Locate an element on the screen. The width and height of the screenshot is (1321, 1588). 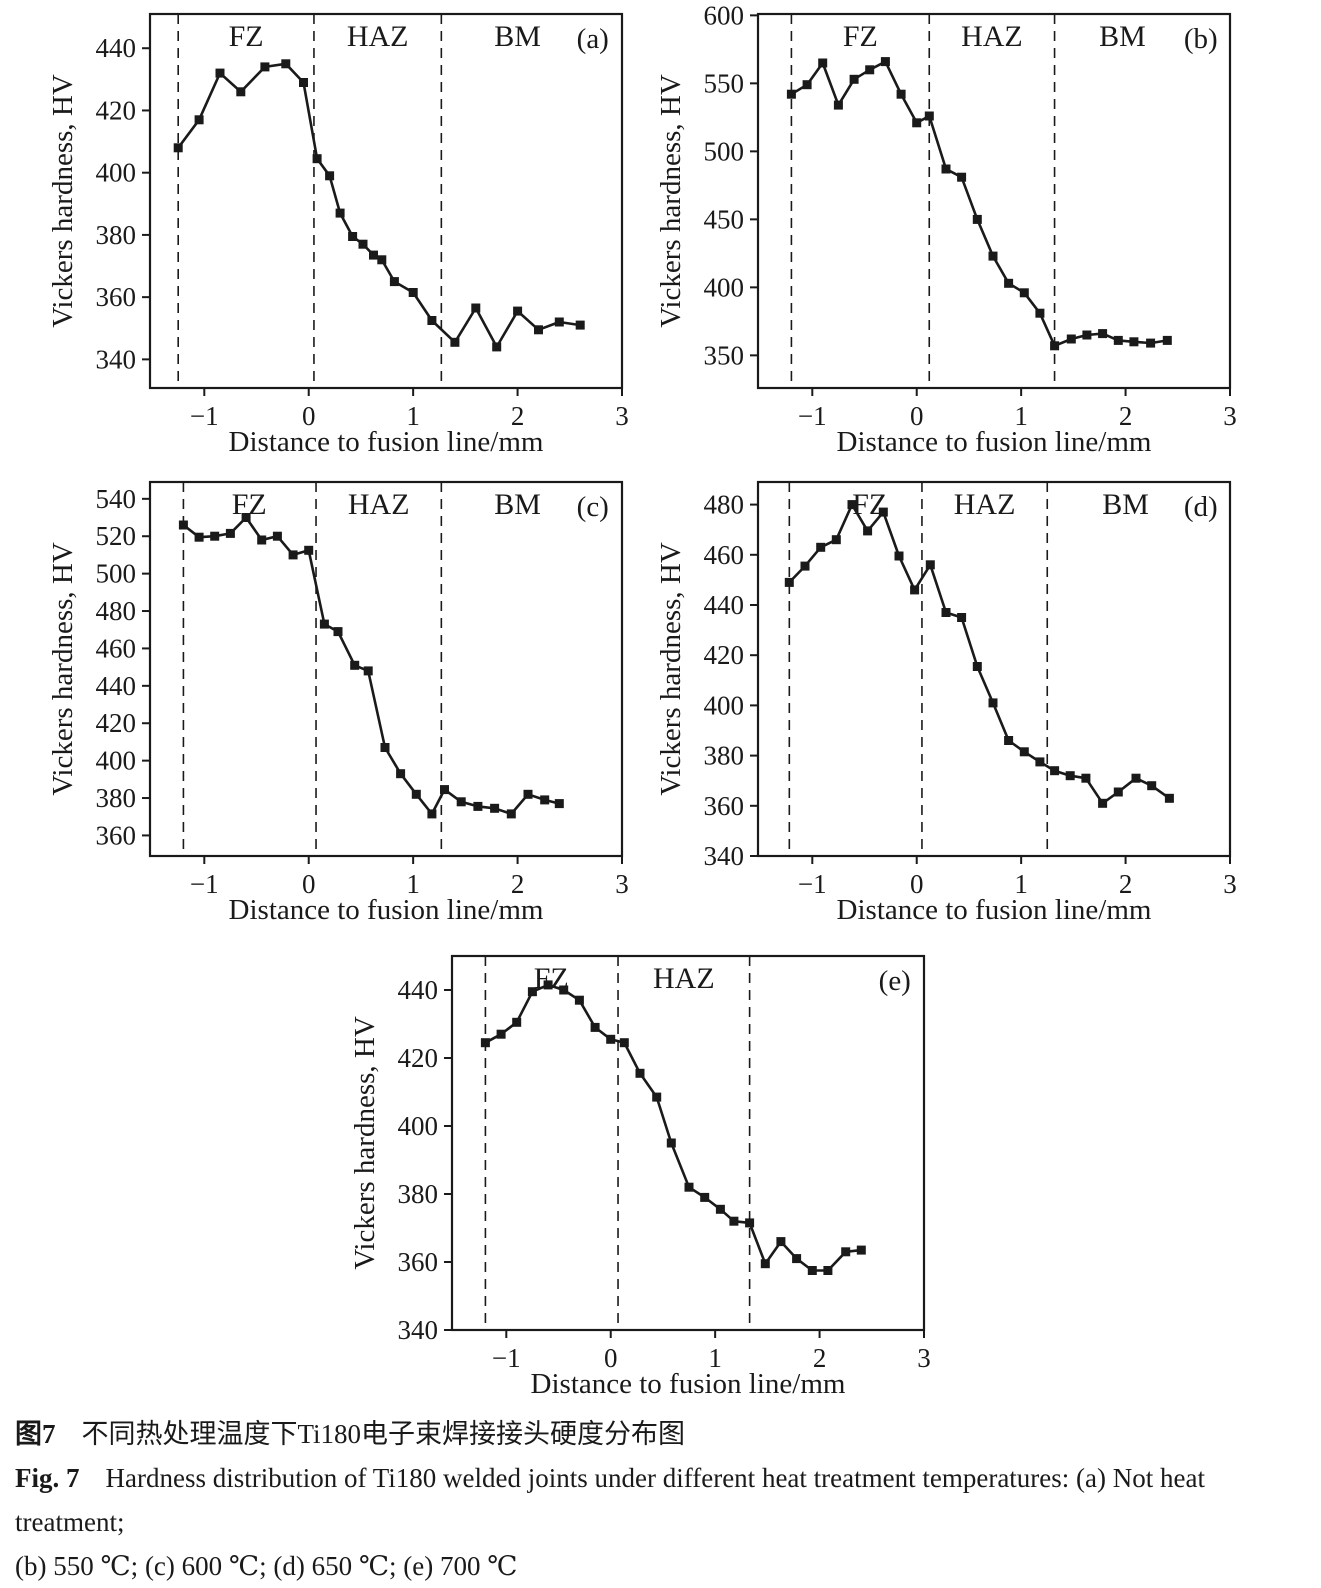
zone-label-bm: BM is located at coordinates (517, 504).